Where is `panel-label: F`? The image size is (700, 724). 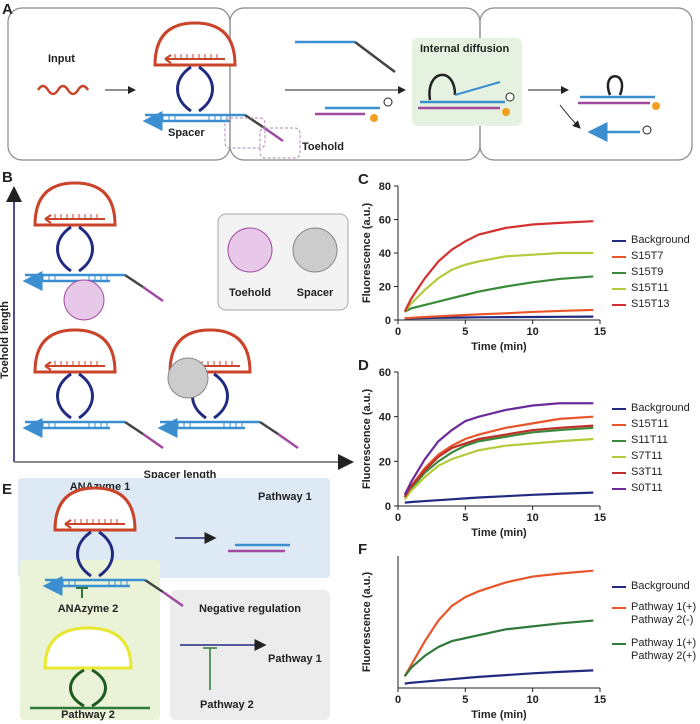 panel-label: F is located at coordinates (362, 549).